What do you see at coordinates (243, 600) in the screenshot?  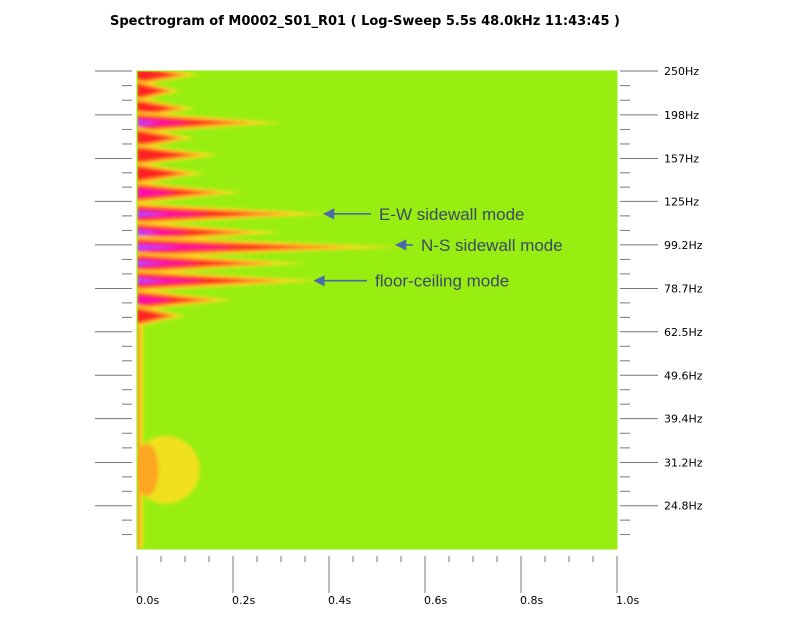 I see `x-tick-label: 0.2s` at bounding box center [243, 600].